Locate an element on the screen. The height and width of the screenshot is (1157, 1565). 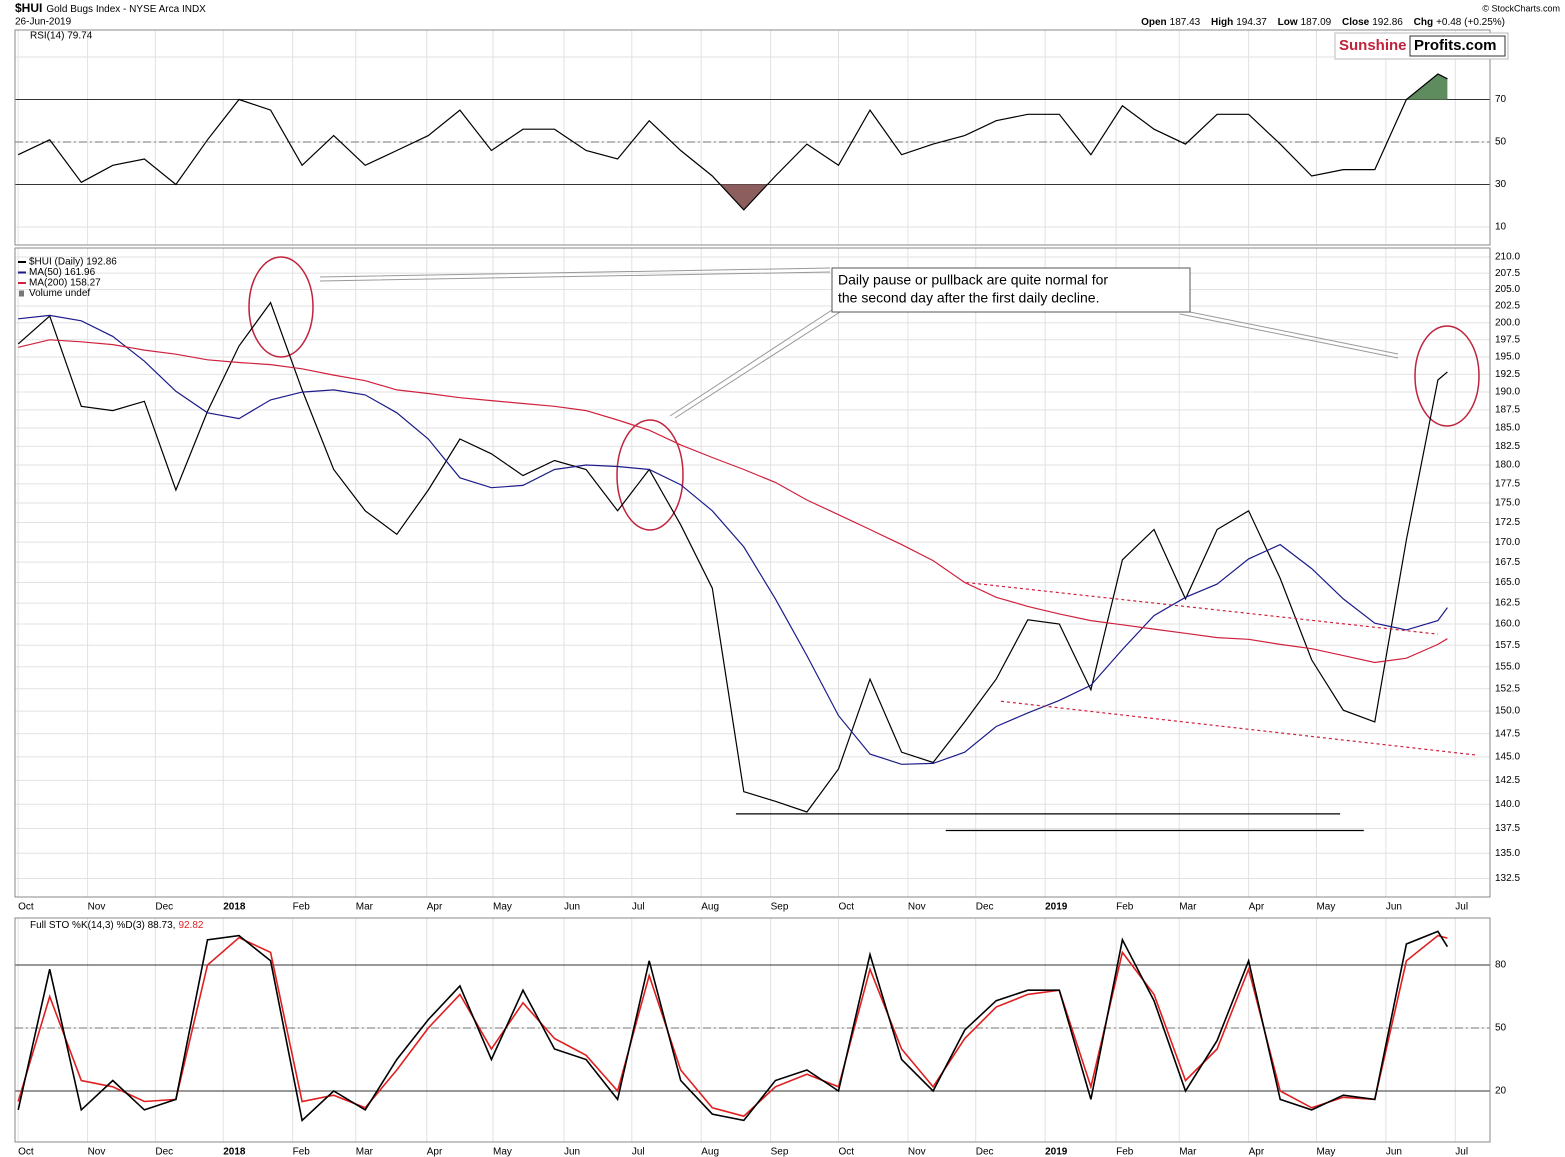
y-tick-label: 195.0 is located at coordinates (1507, 357).